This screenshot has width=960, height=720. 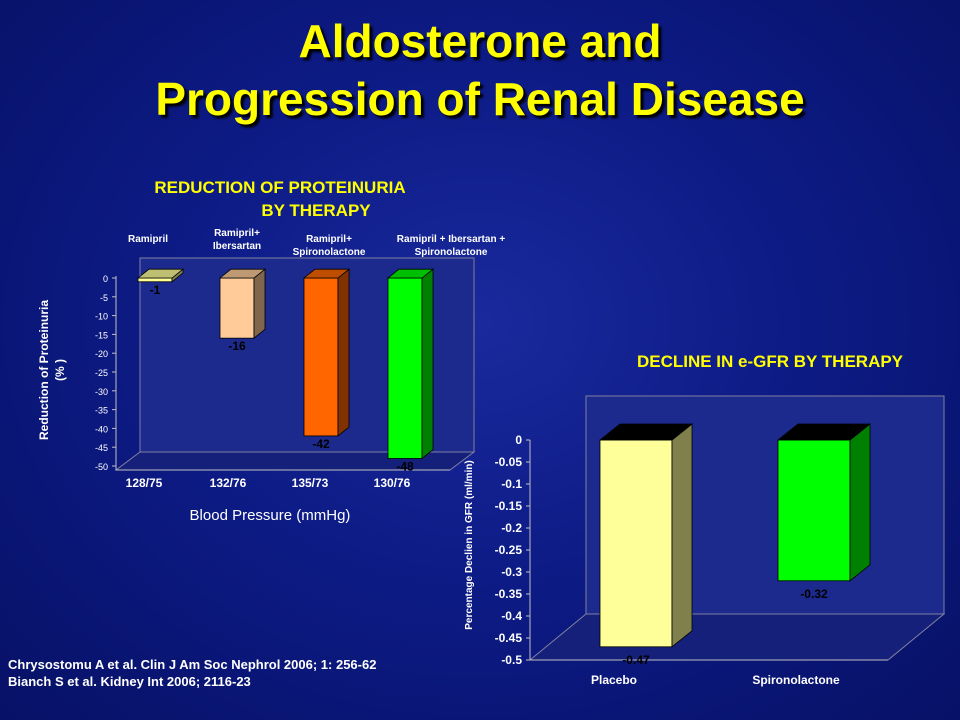 I want to click on egfr-data-label: -0.47, so click(x=636, y=660).